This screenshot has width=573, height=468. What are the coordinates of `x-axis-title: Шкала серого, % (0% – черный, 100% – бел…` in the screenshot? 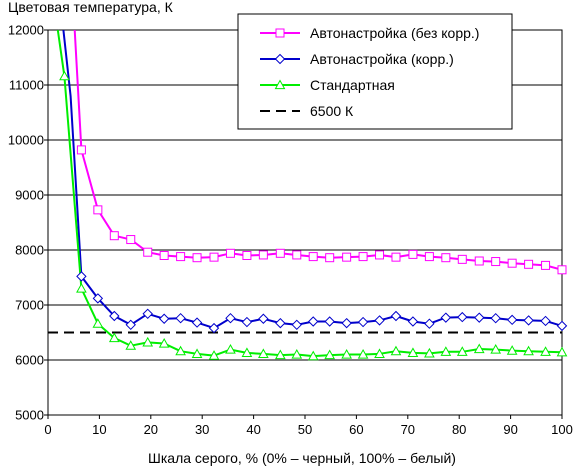 It's located at (302, 458).